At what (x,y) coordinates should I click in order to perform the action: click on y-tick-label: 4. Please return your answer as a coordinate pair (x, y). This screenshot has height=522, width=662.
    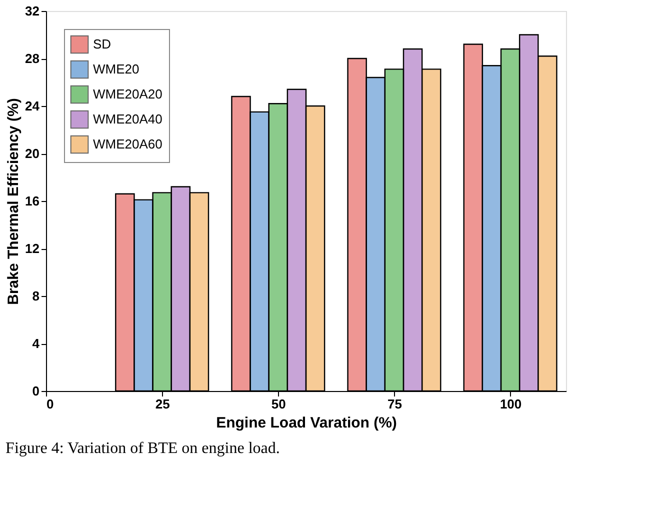
    Looking at the image, I should click on (36, 343).